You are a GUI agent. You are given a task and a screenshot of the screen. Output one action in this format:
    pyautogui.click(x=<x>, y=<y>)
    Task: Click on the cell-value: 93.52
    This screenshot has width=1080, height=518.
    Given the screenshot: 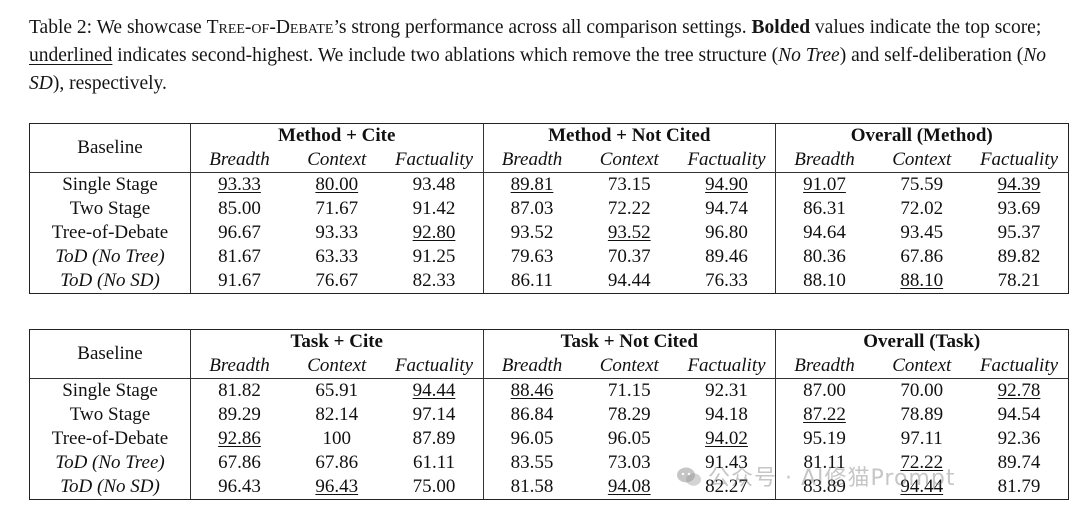 What is the action you would take?
    pyautogui.click(x=629, y=232)
    